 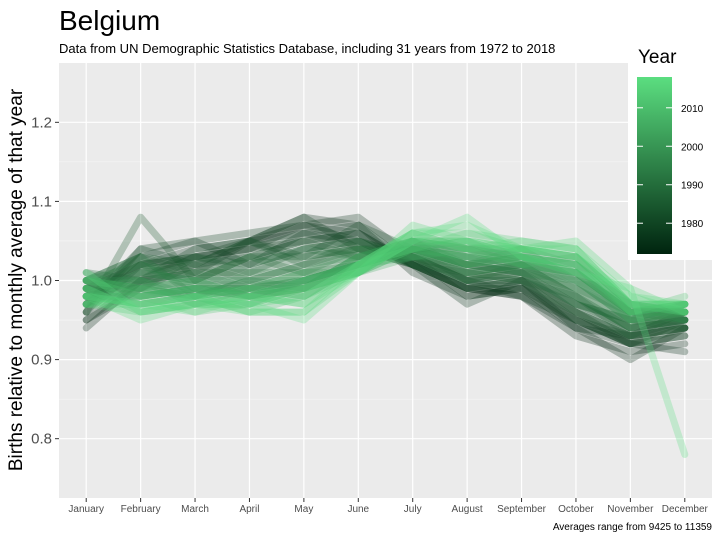 I want to click on y-tick-label: 1.2, so click(x=41, y=122).